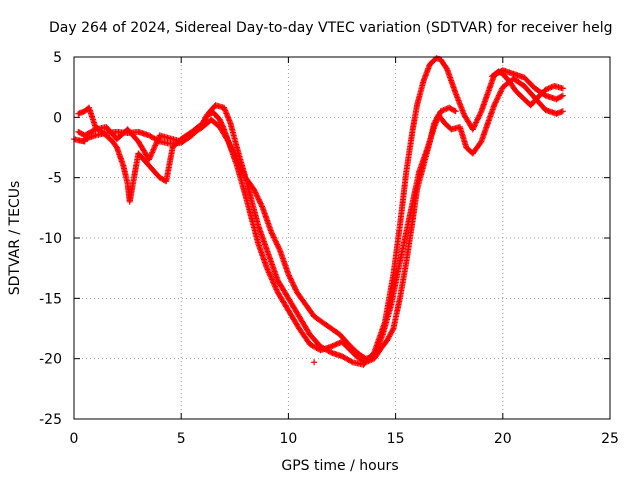  Describe the element at coordinates (396, 439) in the screenshot. I see `x-tick-label: 15` at that location.